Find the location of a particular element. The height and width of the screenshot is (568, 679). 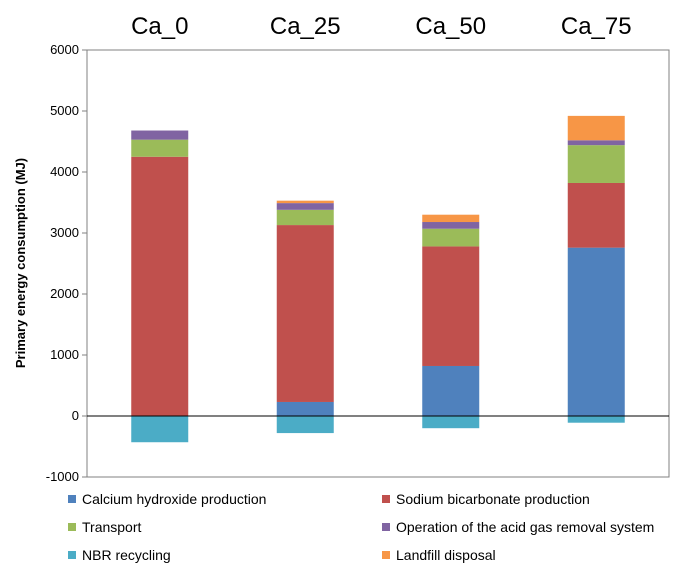

y-tick-label: 2000 is located at coordinates (64, 293).